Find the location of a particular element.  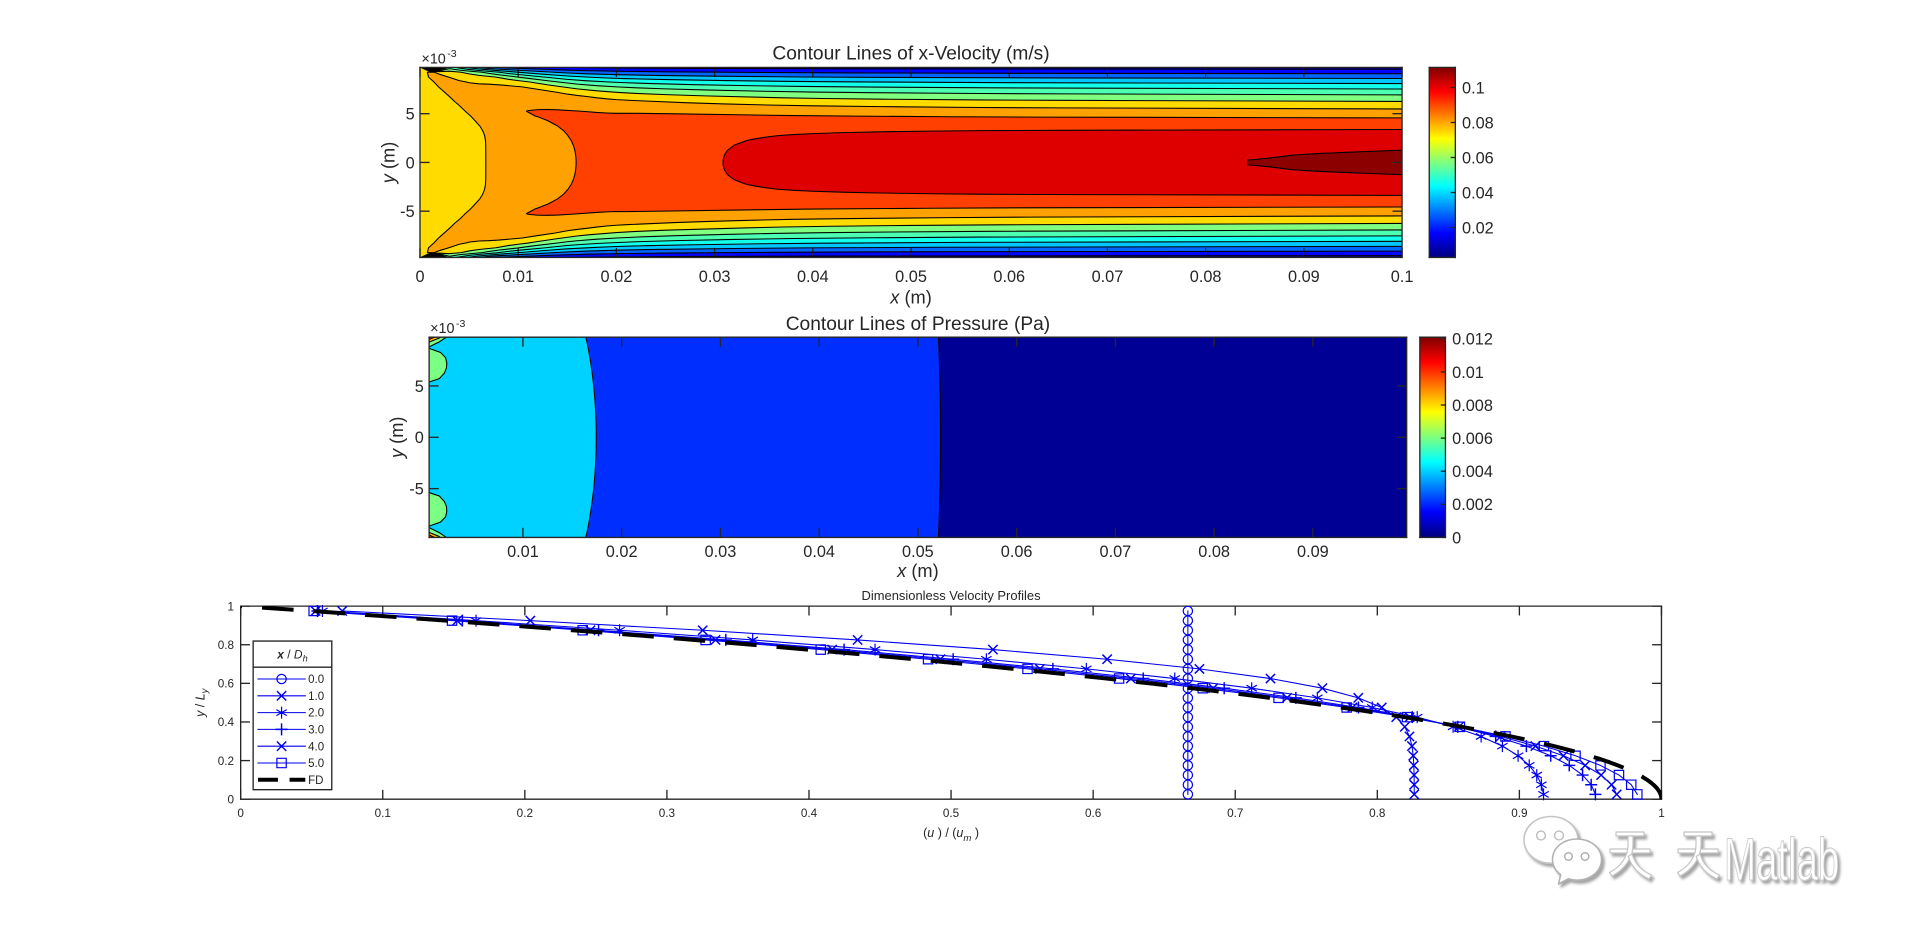

svg-text: 3.0 is located at coordinates (316, 731).